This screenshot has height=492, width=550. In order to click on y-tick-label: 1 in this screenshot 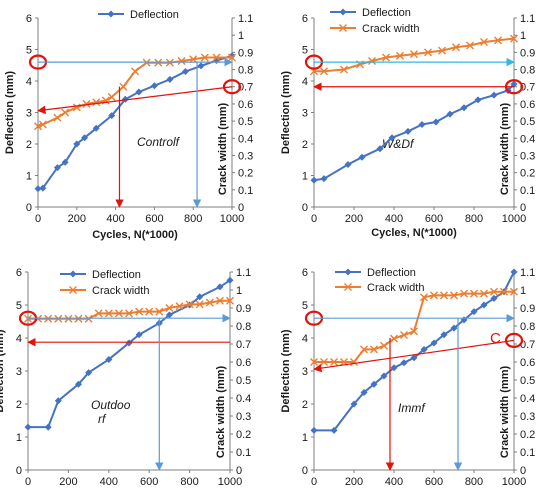, I will do `click(19, 438)`.